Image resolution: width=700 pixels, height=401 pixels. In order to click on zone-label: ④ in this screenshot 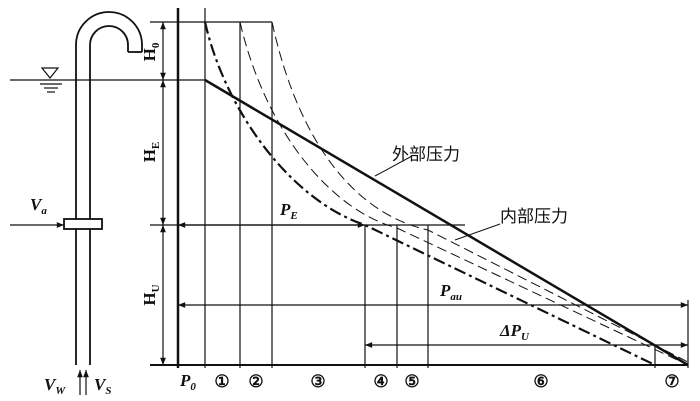, I will do `click(380, 381)`.